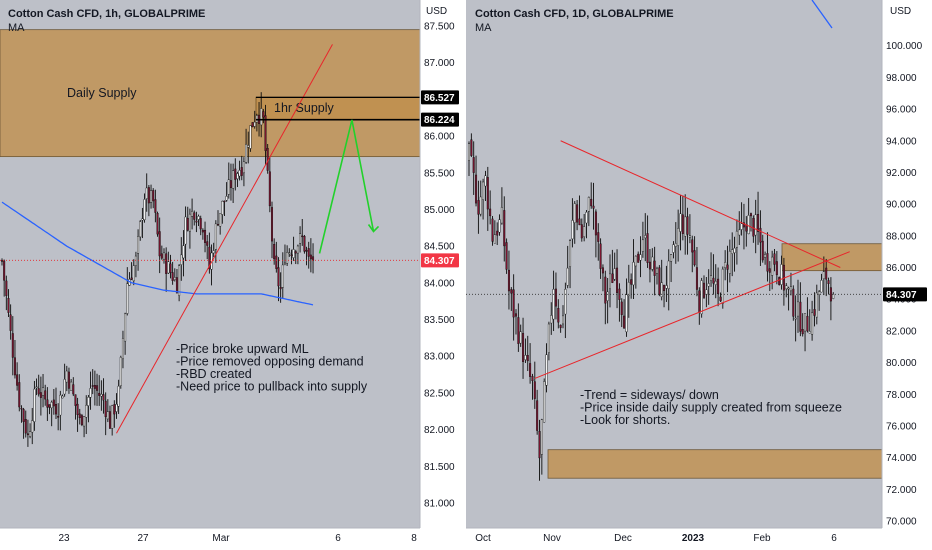 The height and width of the screenshot is (550, 932). I want to click on time-tick-label: 23, so click(64, 538).